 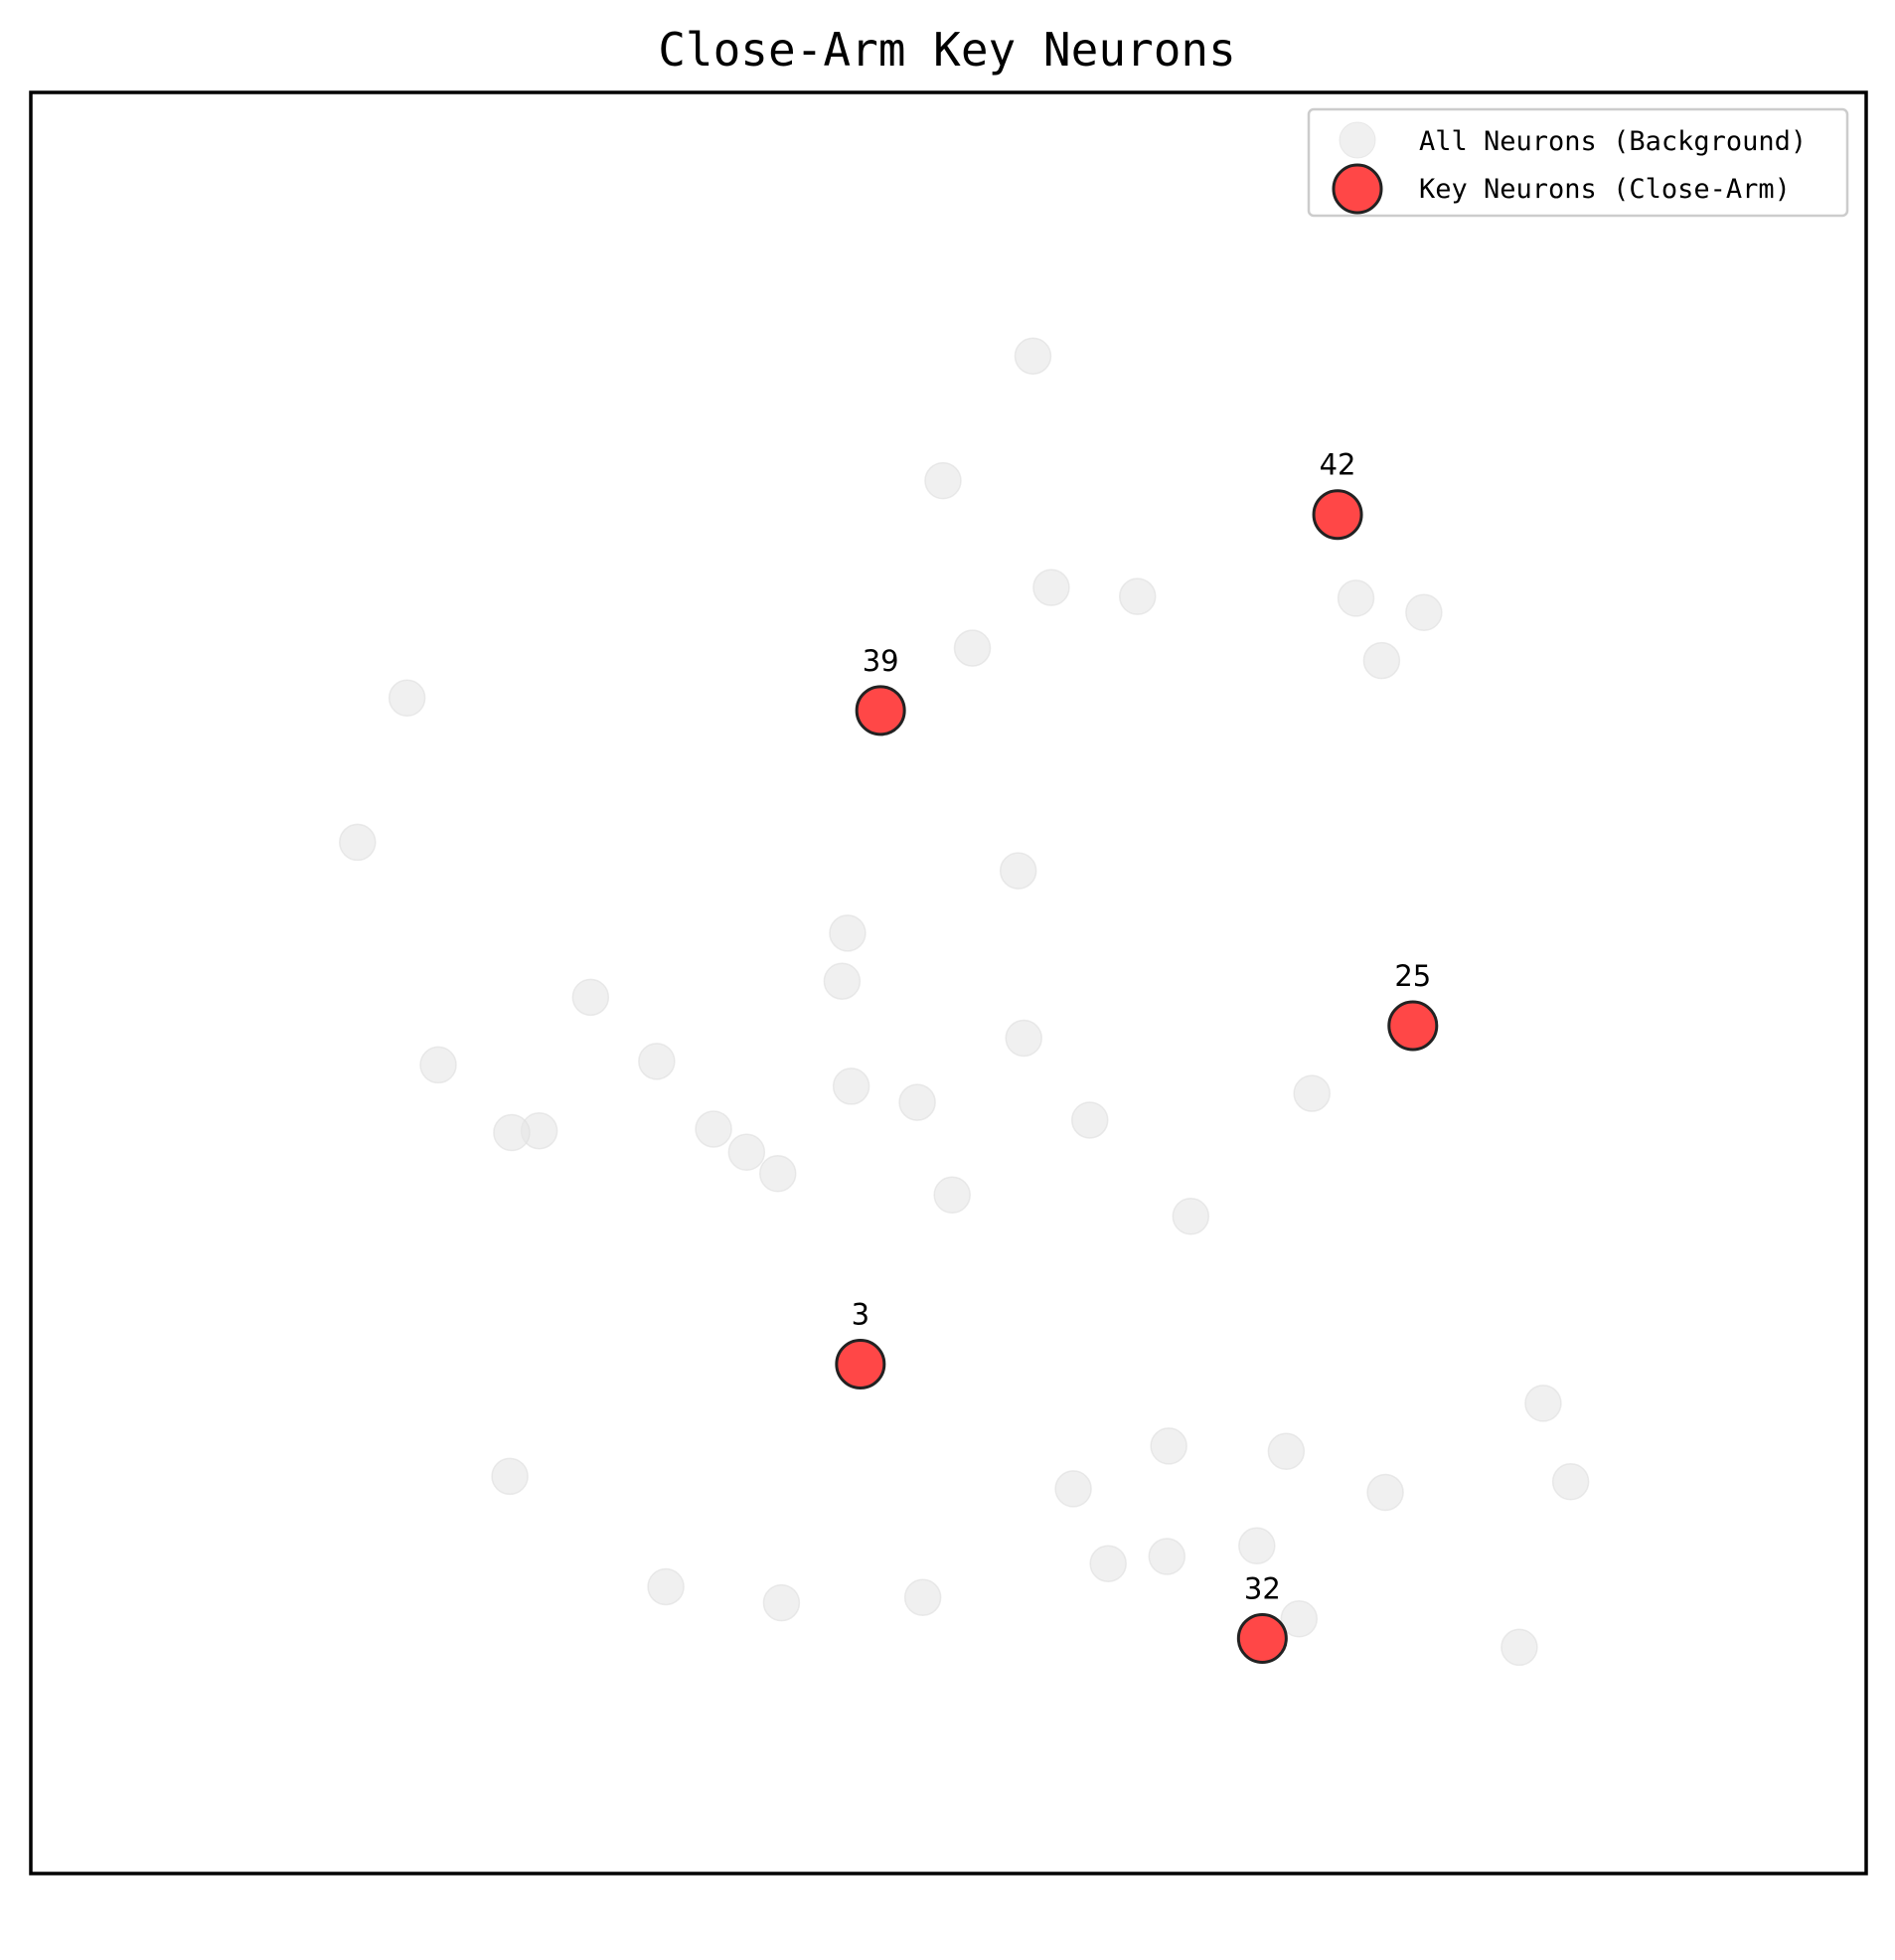 What do you see at coordinates (1605, 189) in the screenshot?
I see `legend-label-key: Key Neurons (Close-Arm)` at bounding box center [1605, 189].